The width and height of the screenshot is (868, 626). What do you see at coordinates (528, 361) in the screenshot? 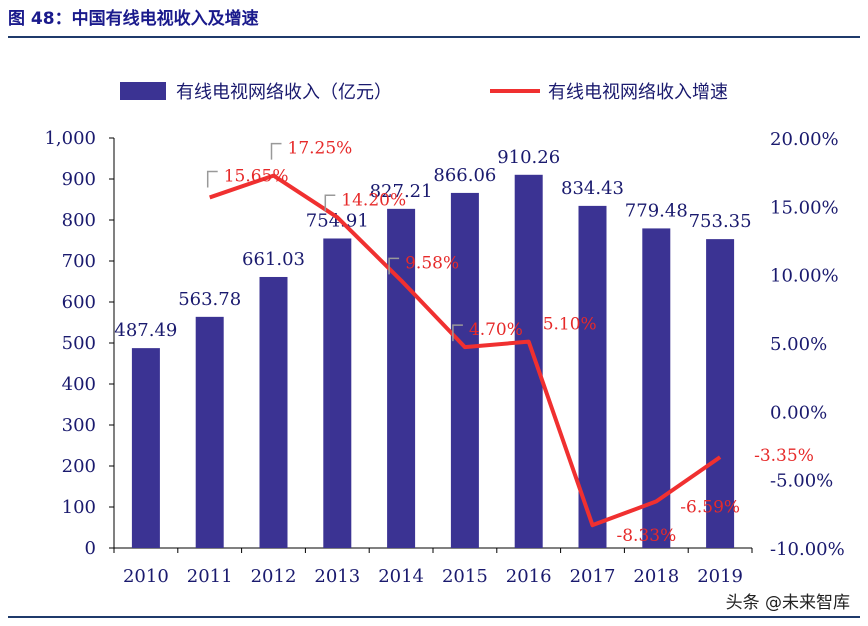
I see `bar-2016` at bounding box center [528, 361].